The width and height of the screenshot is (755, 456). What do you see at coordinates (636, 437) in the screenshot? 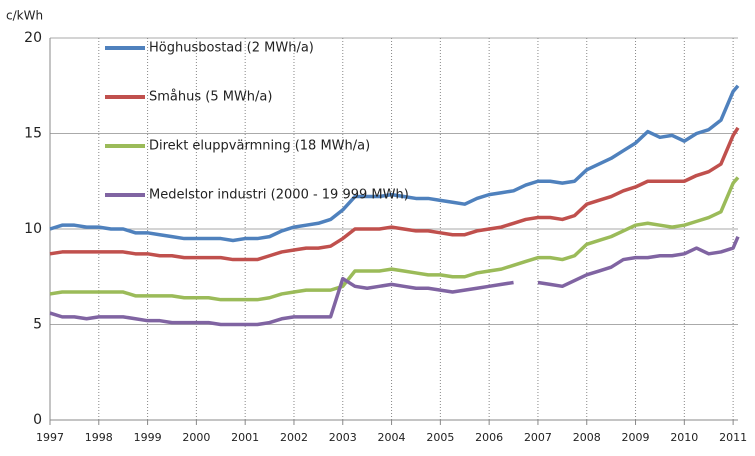
I see `x-tick-label: 2009` at bounding box center [636, 437].